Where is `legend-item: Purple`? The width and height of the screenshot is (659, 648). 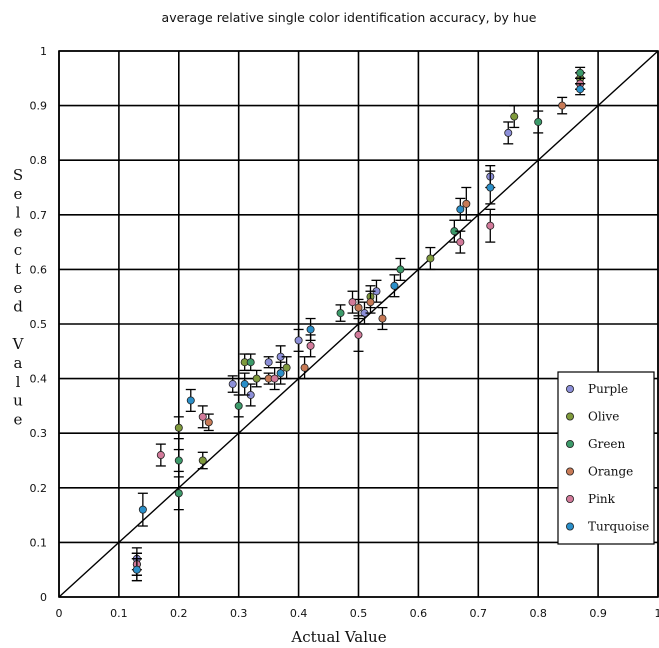
legend-item: Purple is located at coordinates (597, 389).